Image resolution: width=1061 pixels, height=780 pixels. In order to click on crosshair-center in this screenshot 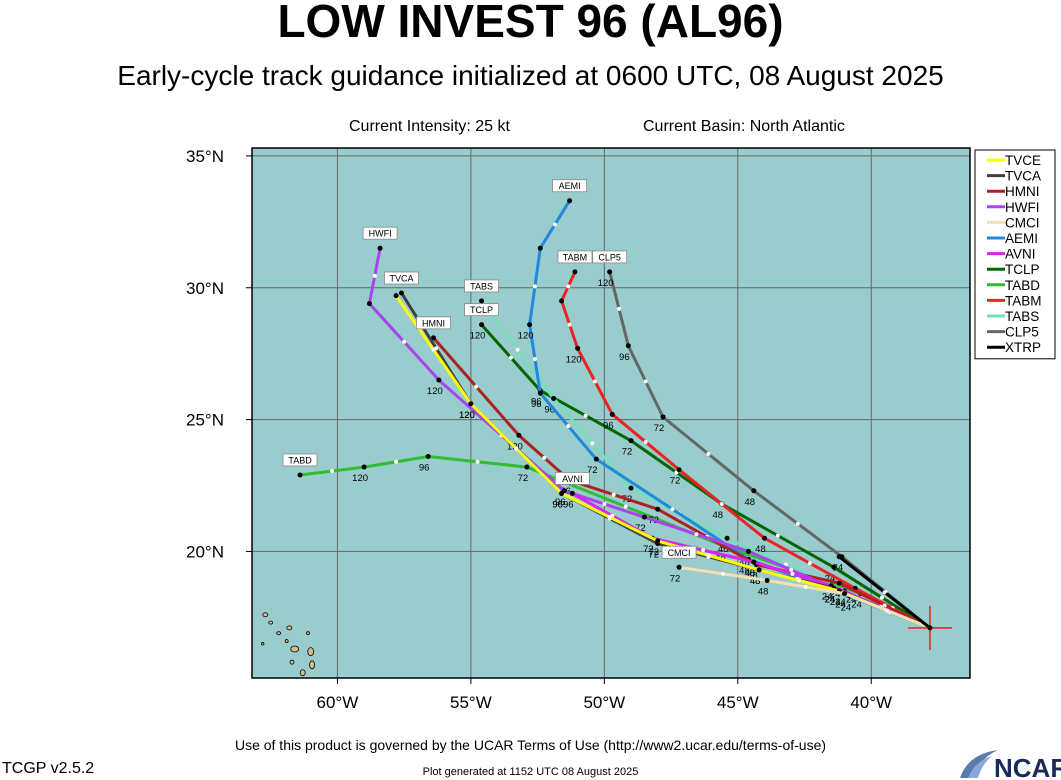, I will do `click(930, 628)`.